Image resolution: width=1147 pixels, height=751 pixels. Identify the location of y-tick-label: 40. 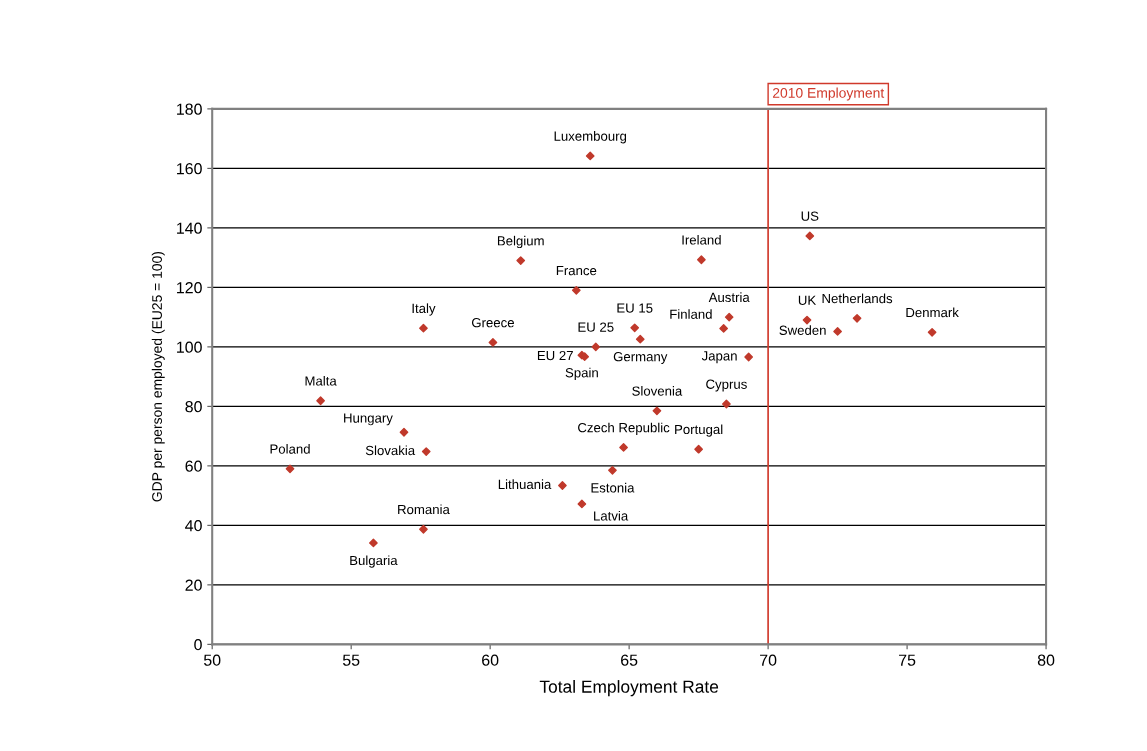
(193, 526).